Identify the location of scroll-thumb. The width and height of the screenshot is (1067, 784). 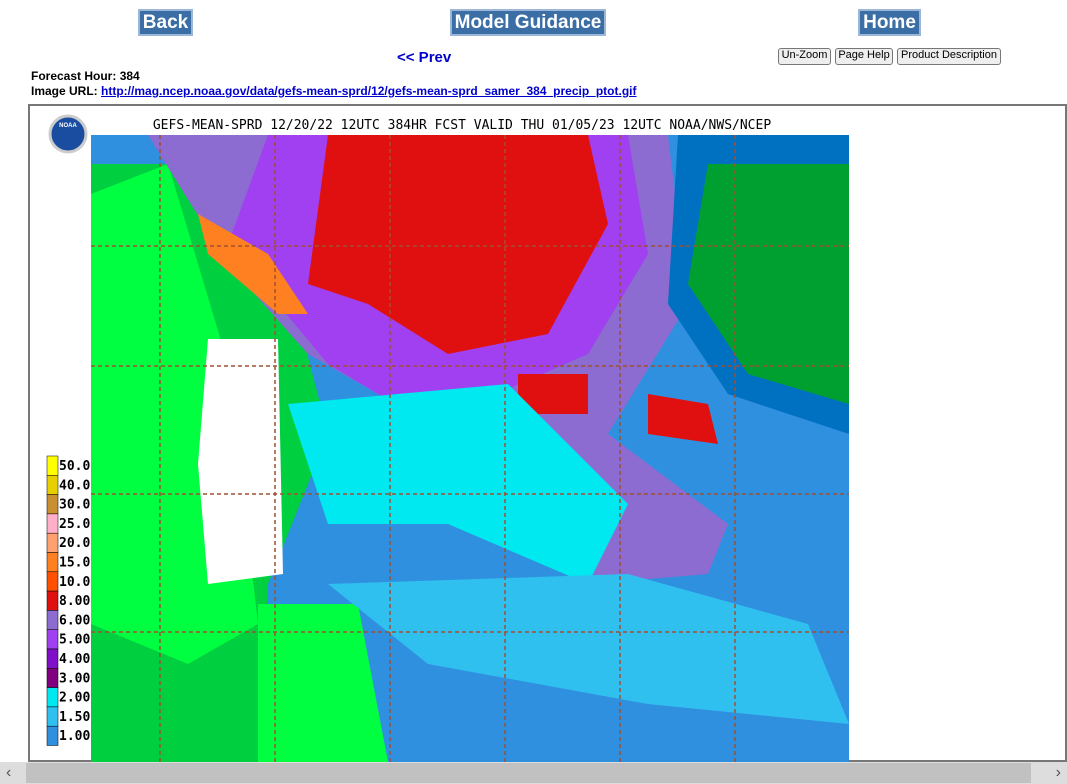
(528, 773).